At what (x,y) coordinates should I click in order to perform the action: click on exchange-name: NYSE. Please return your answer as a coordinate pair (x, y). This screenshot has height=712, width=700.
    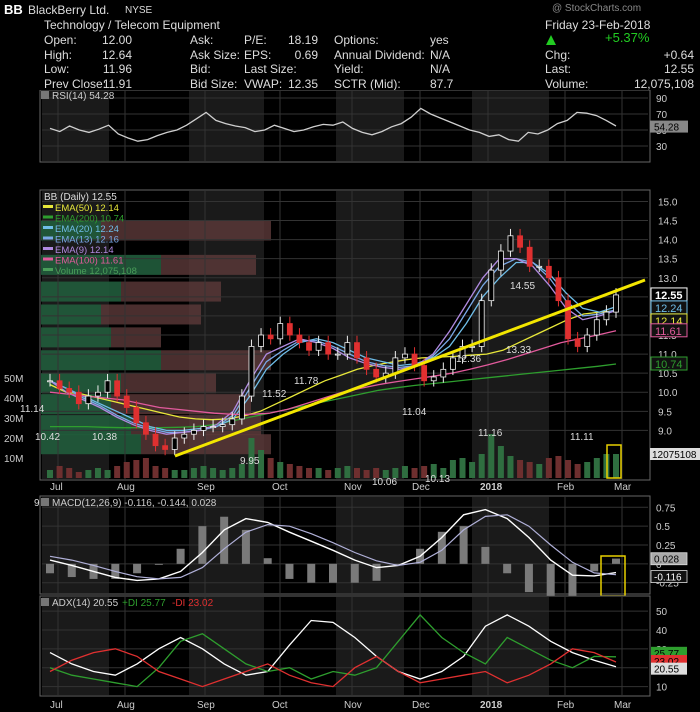
    Looking at the image, I should click on (139, 10).